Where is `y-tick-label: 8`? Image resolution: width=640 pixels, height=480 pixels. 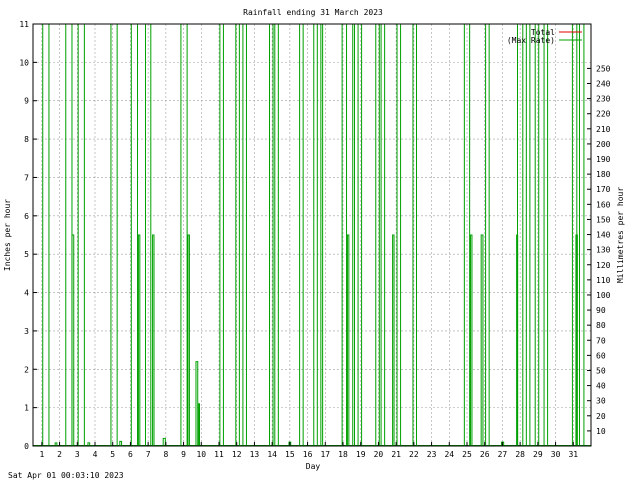 y-tick-label: 8 is located at coordinates (26, 139).